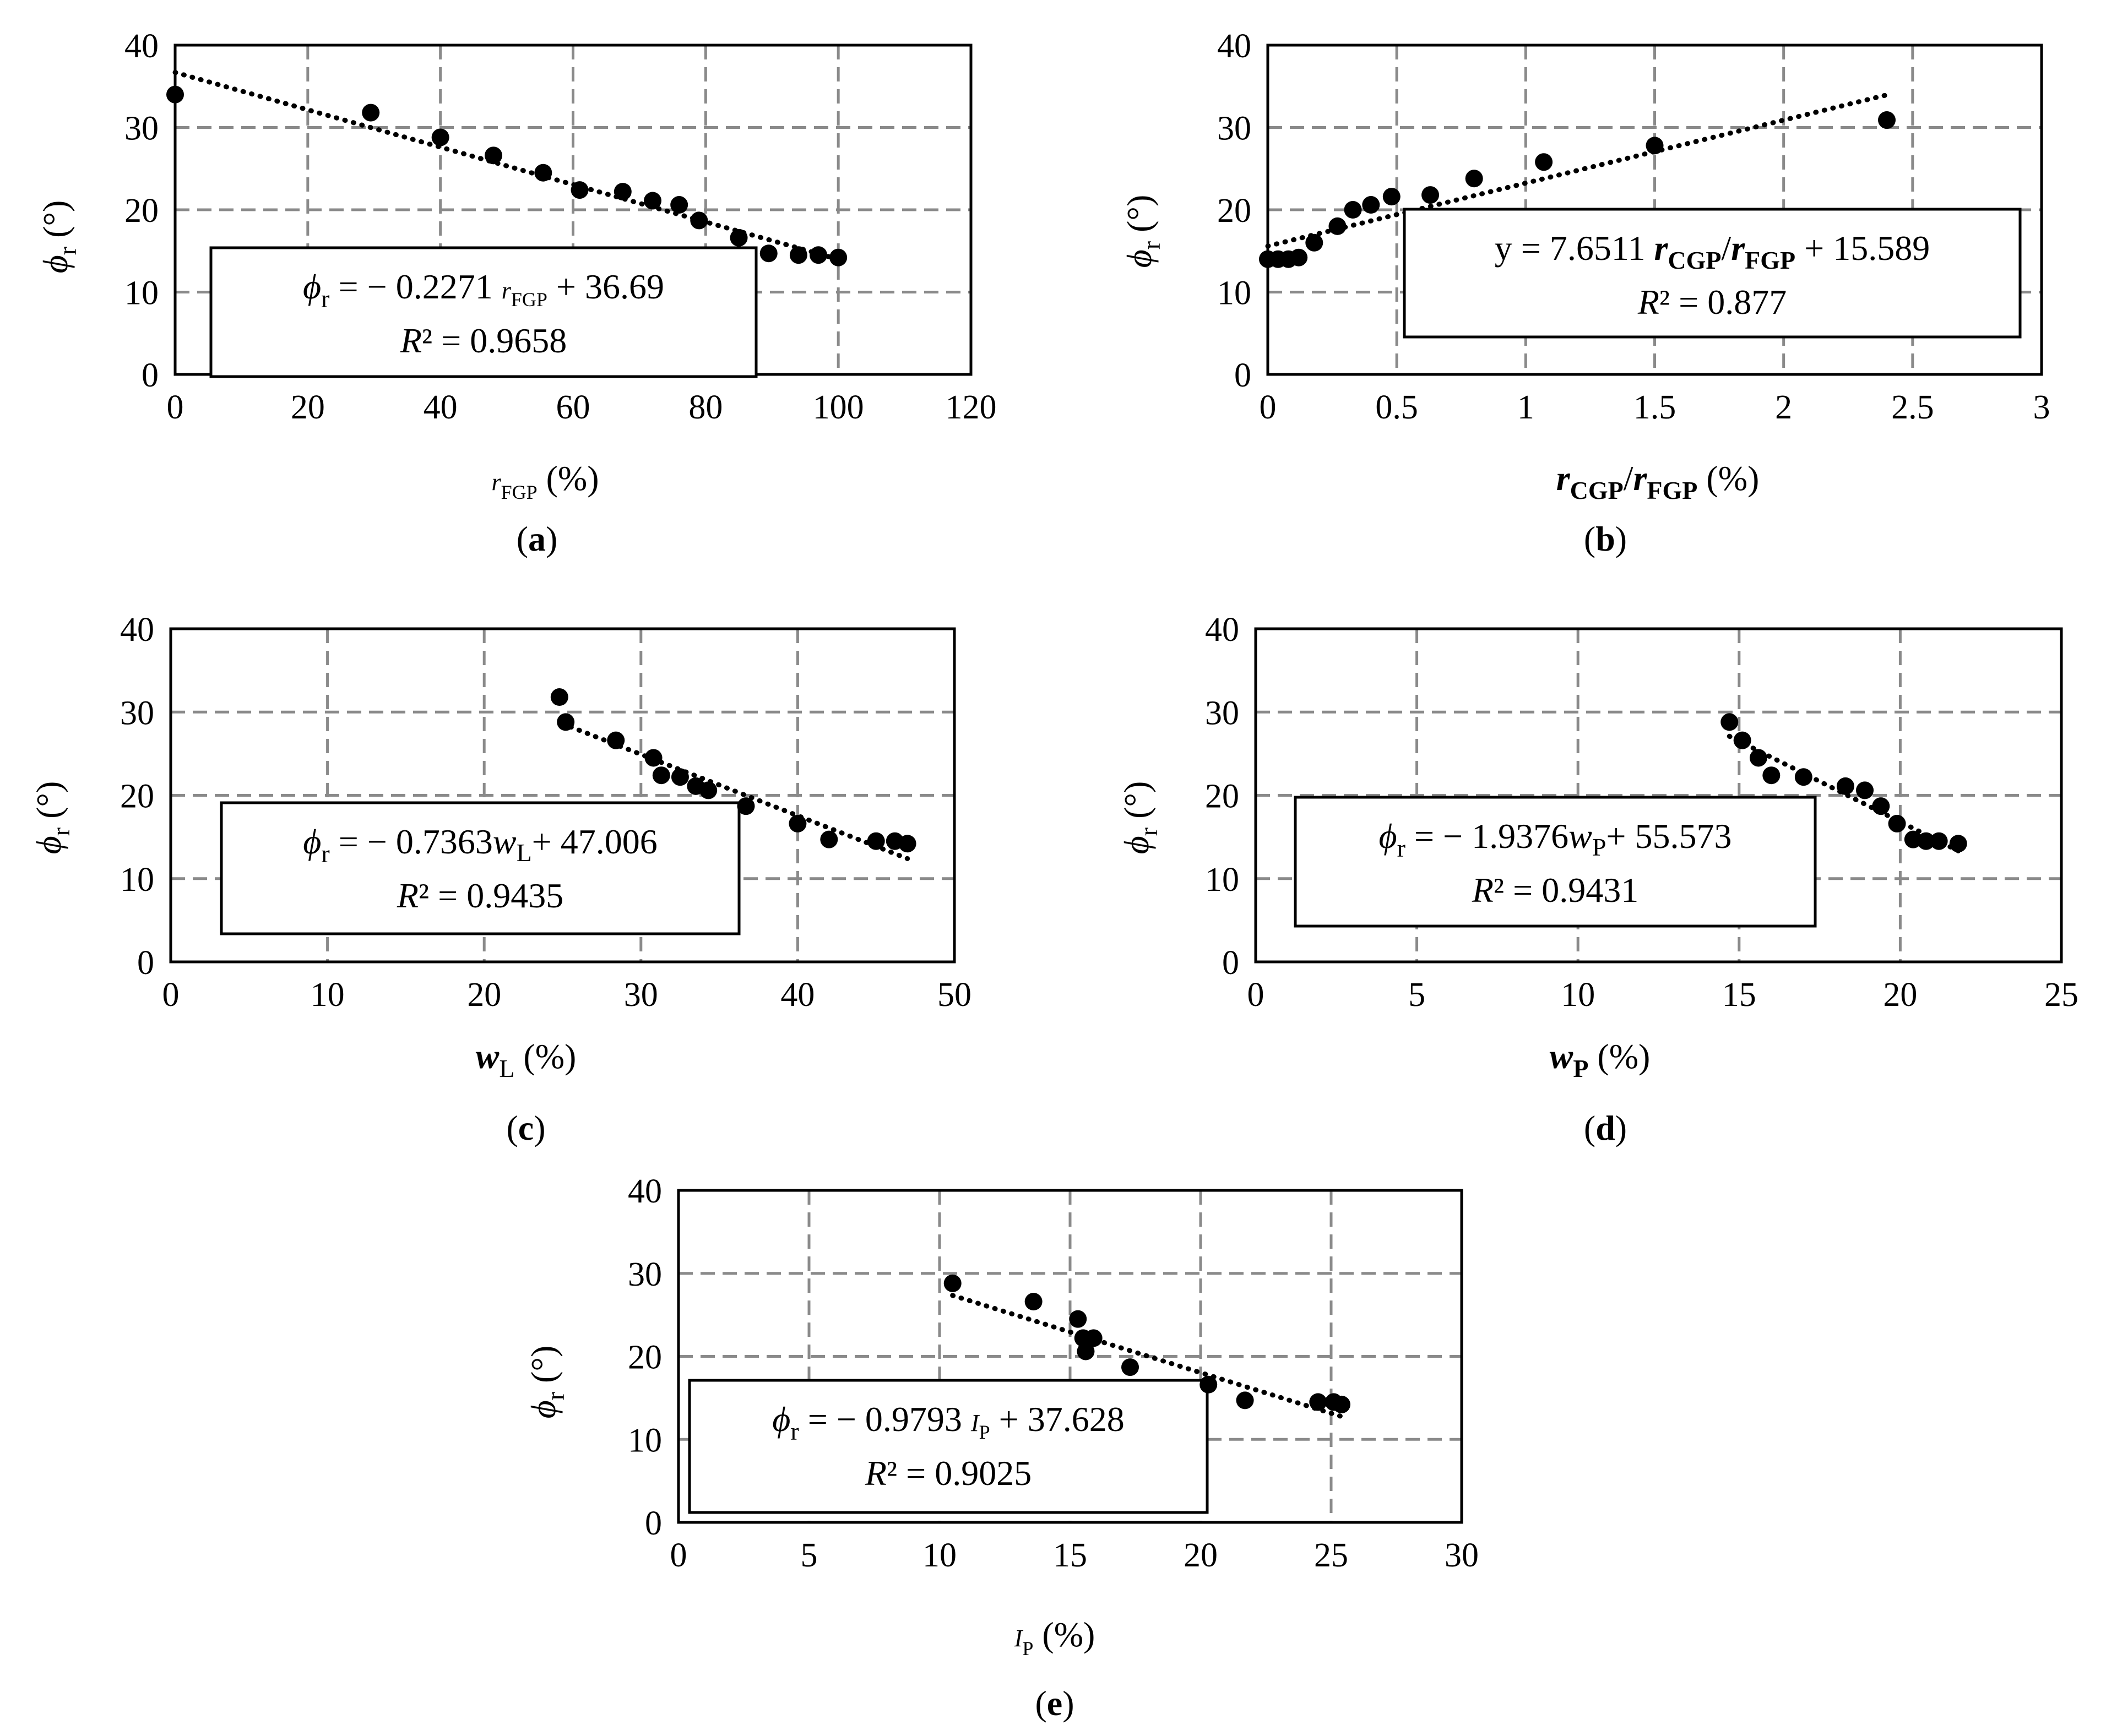 This screenshot has height=1736, width=2106. Describe the element at coordinates (1784, 407) in the screenshot. I see `x-tick-label: 2` at that location.